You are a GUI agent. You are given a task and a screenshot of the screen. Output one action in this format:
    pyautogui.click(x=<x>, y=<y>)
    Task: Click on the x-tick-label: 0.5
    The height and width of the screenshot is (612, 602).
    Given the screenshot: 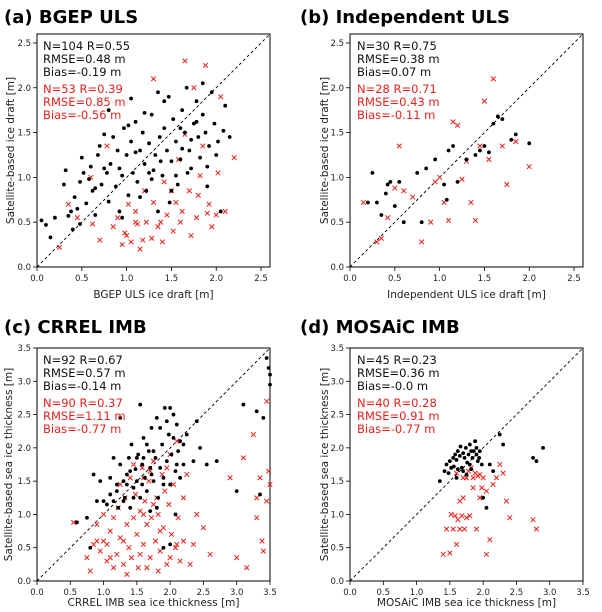 What is the action you would take?
    pyautogui.click(x=71, y=593)
    